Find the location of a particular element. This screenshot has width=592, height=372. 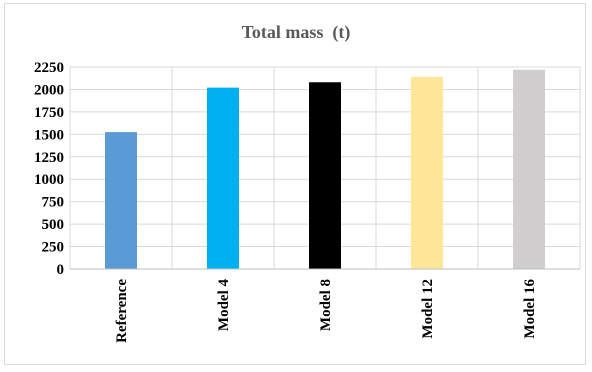

y-tick-label: 0 is located at coordinates (61, 270).